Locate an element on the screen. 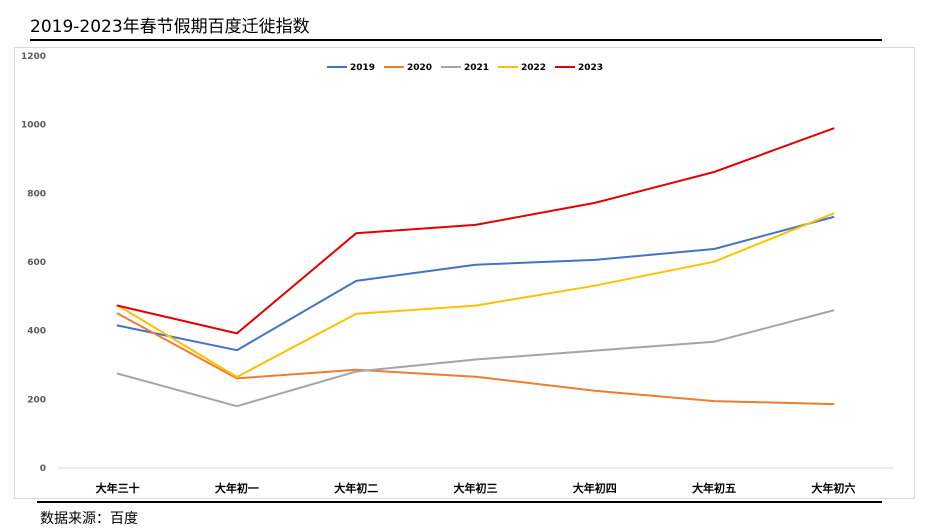  series-line-2020 is located at coordinates (475, 359).